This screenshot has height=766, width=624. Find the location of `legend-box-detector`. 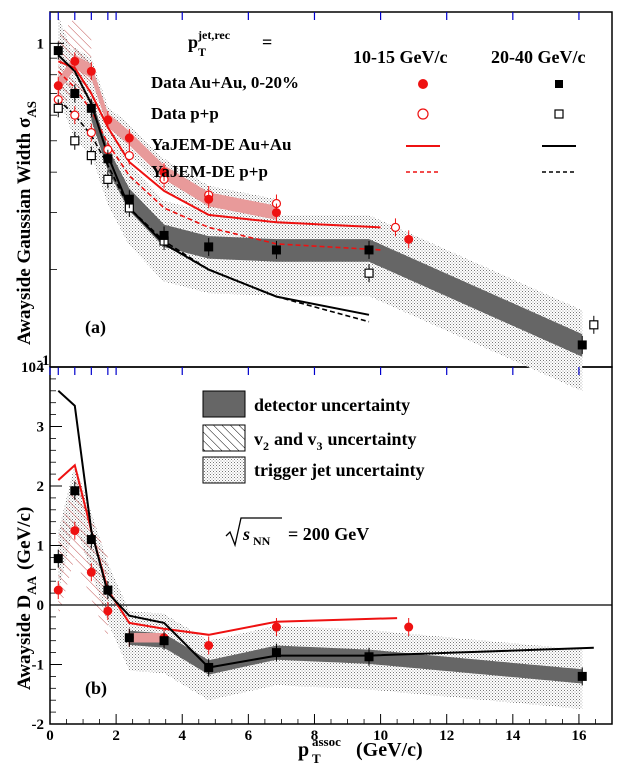

legend-box-detector is located at coordinates (224, 404).